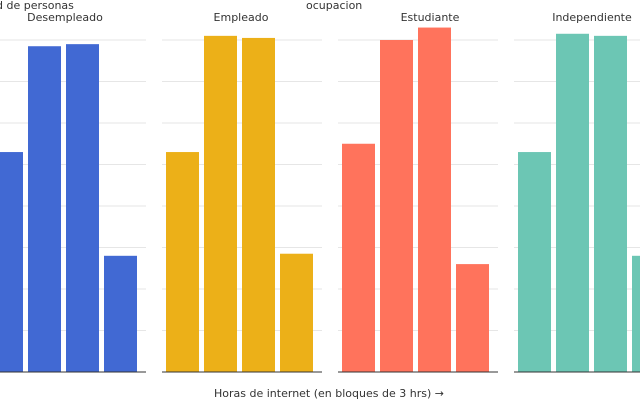  Describe the element at coordinates (592, 17) in the screenshot. I see `facet-title: Independiente` at that location.